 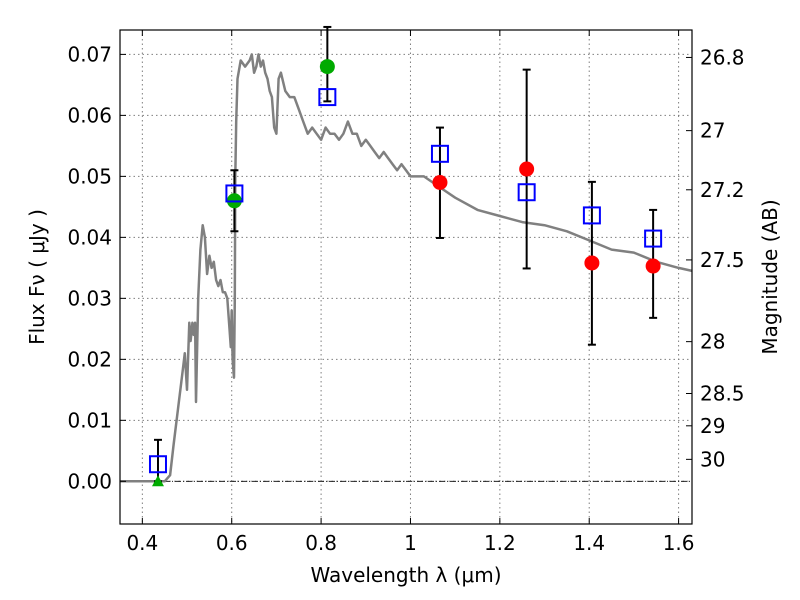 What do you see at coordinates (89, 115) in the screenshot?
I see `y-tick-label: 0.06` at bounding box center [89, 115].